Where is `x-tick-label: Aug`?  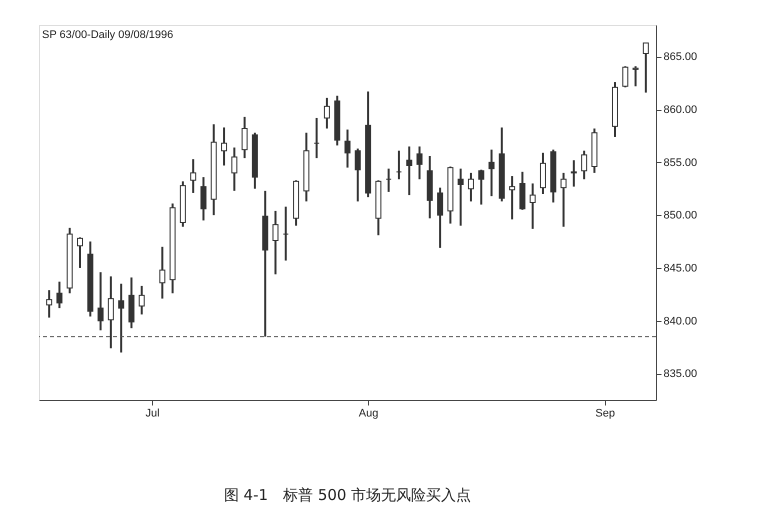
x-tick-label: Aug is located at coordinates (368, 414).